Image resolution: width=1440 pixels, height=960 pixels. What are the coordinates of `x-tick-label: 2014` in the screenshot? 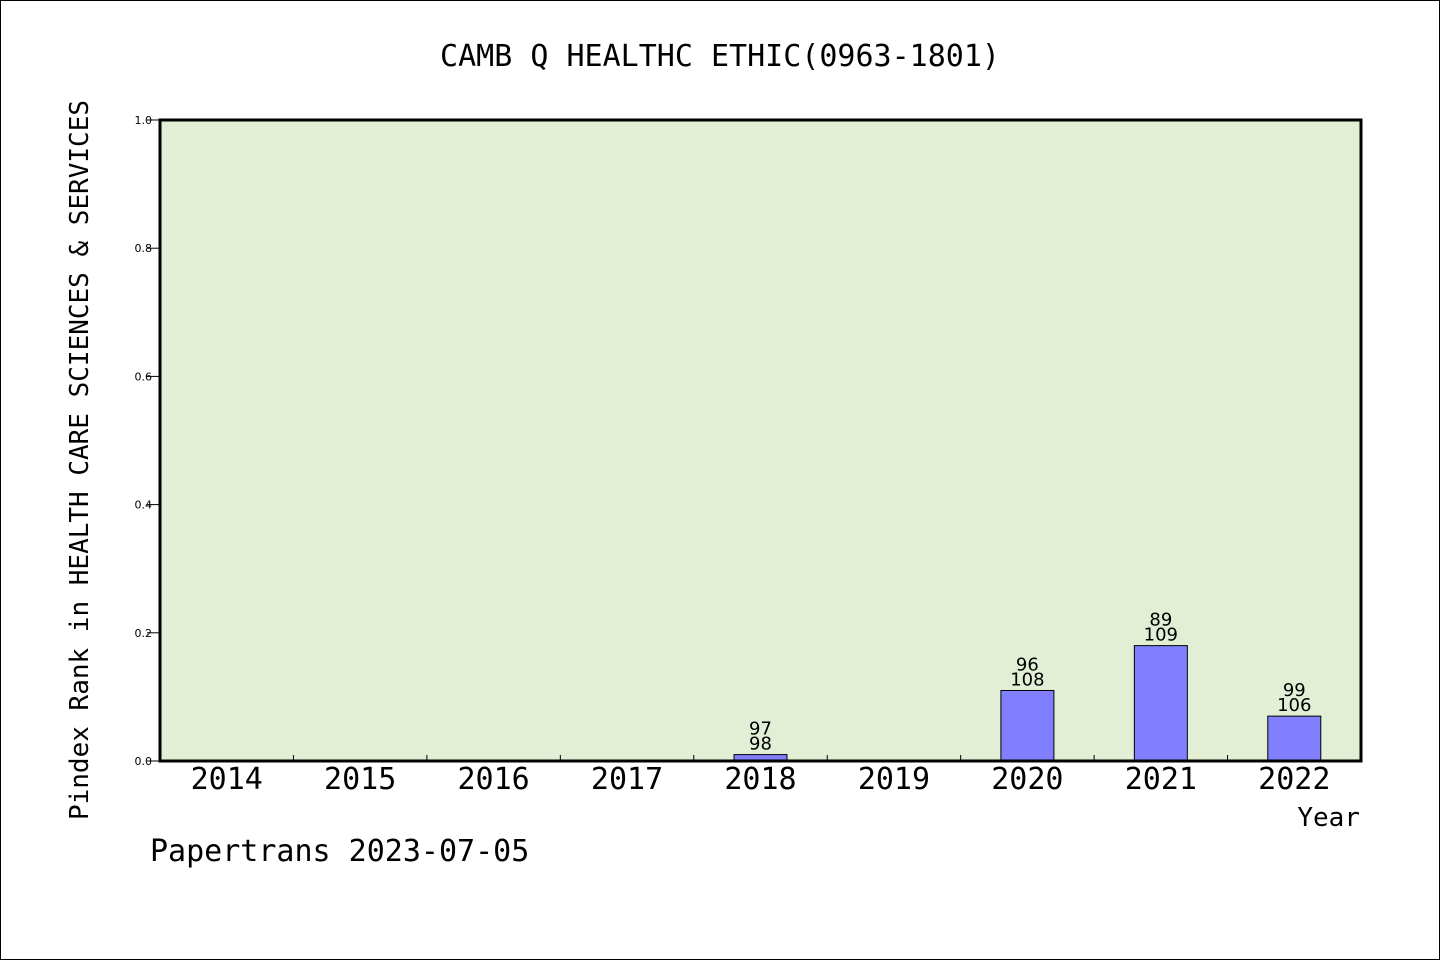 It's located at (227, 779).